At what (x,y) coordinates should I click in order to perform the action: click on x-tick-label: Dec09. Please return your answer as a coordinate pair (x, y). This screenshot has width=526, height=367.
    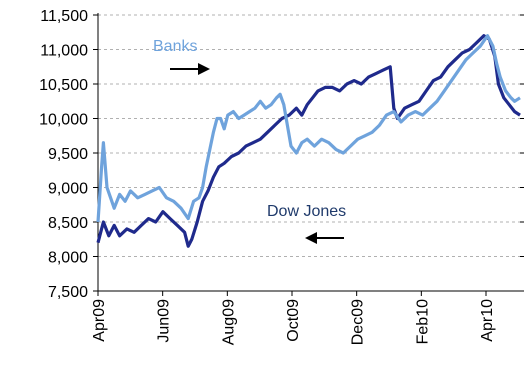
    Looking at the image, I should click on (358, 322).